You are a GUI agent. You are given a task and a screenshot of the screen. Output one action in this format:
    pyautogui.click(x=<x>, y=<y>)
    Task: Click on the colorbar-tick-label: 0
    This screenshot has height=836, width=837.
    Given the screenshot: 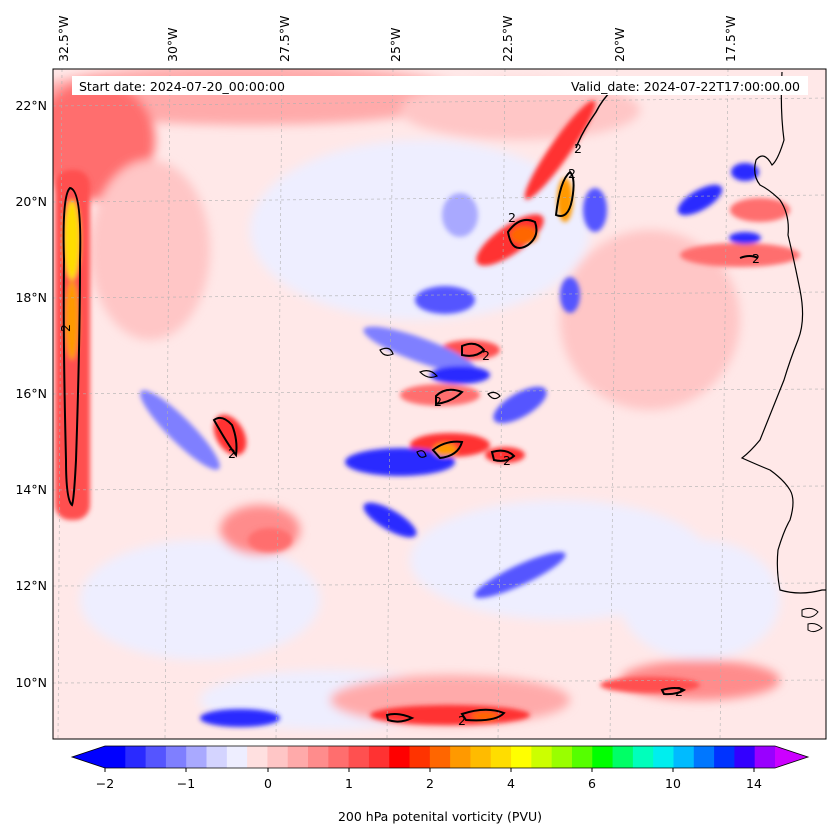 What is the action you would take?
    pyautogui.click(x=268, y=783)
    